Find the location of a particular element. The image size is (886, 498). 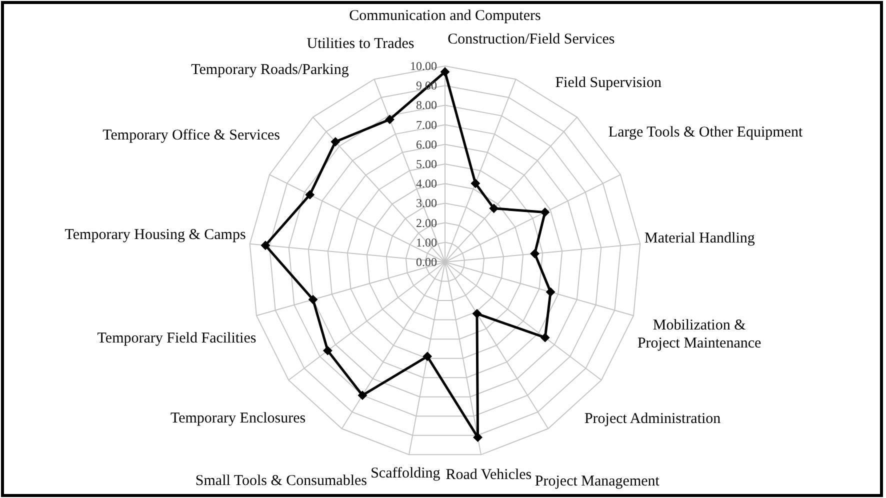

spoke-label: Project Administration is located at coordinates (653, 418).